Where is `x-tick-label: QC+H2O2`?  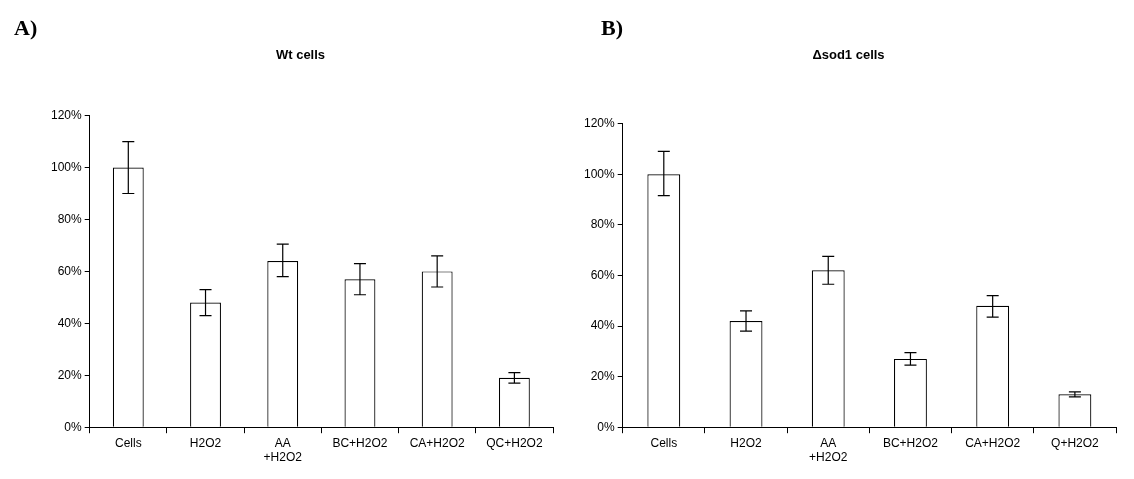 x-tick-label: QC+H2O2 is located at coordinates (514, 442).